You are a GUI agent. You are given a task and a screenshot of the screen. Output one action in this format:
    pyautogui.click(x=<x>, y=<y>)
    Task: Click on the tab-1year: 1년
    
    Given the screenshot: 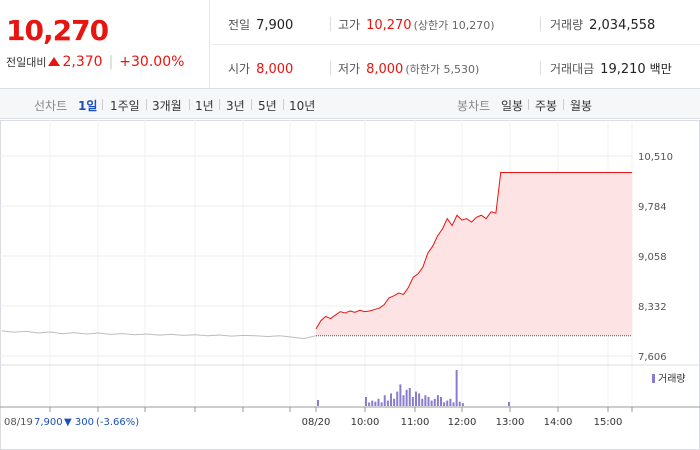 What is the action you would take?
    pyautogui.click(x=204, y=106)
    